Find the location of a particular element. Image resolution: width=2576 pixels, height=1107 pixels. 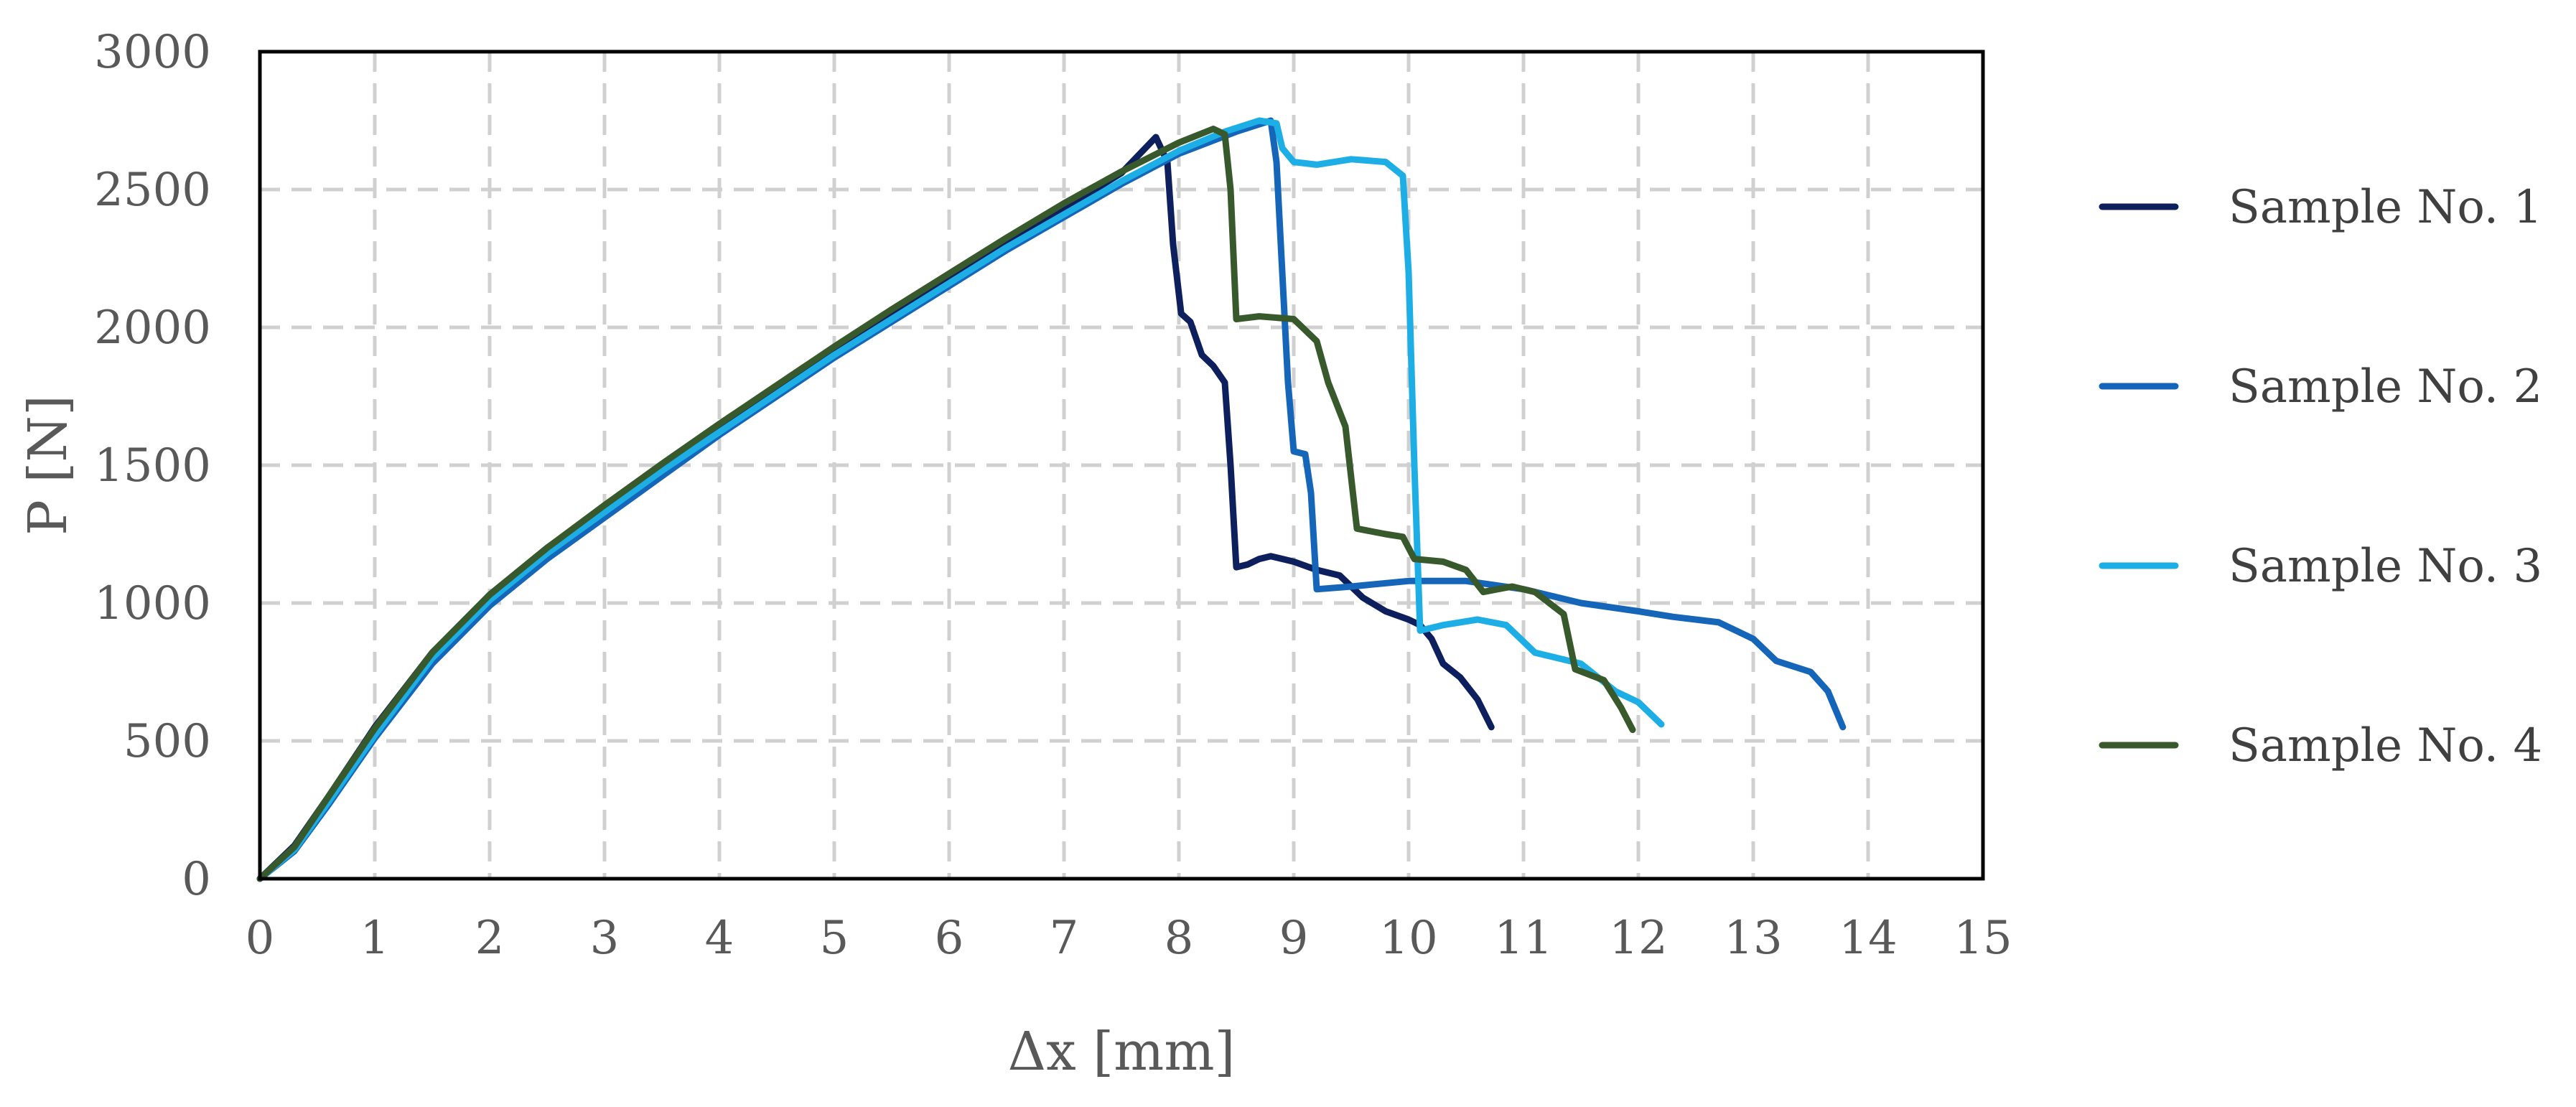

x-axis-title: Δx [mm] is located at coordinates (1122, 1052).